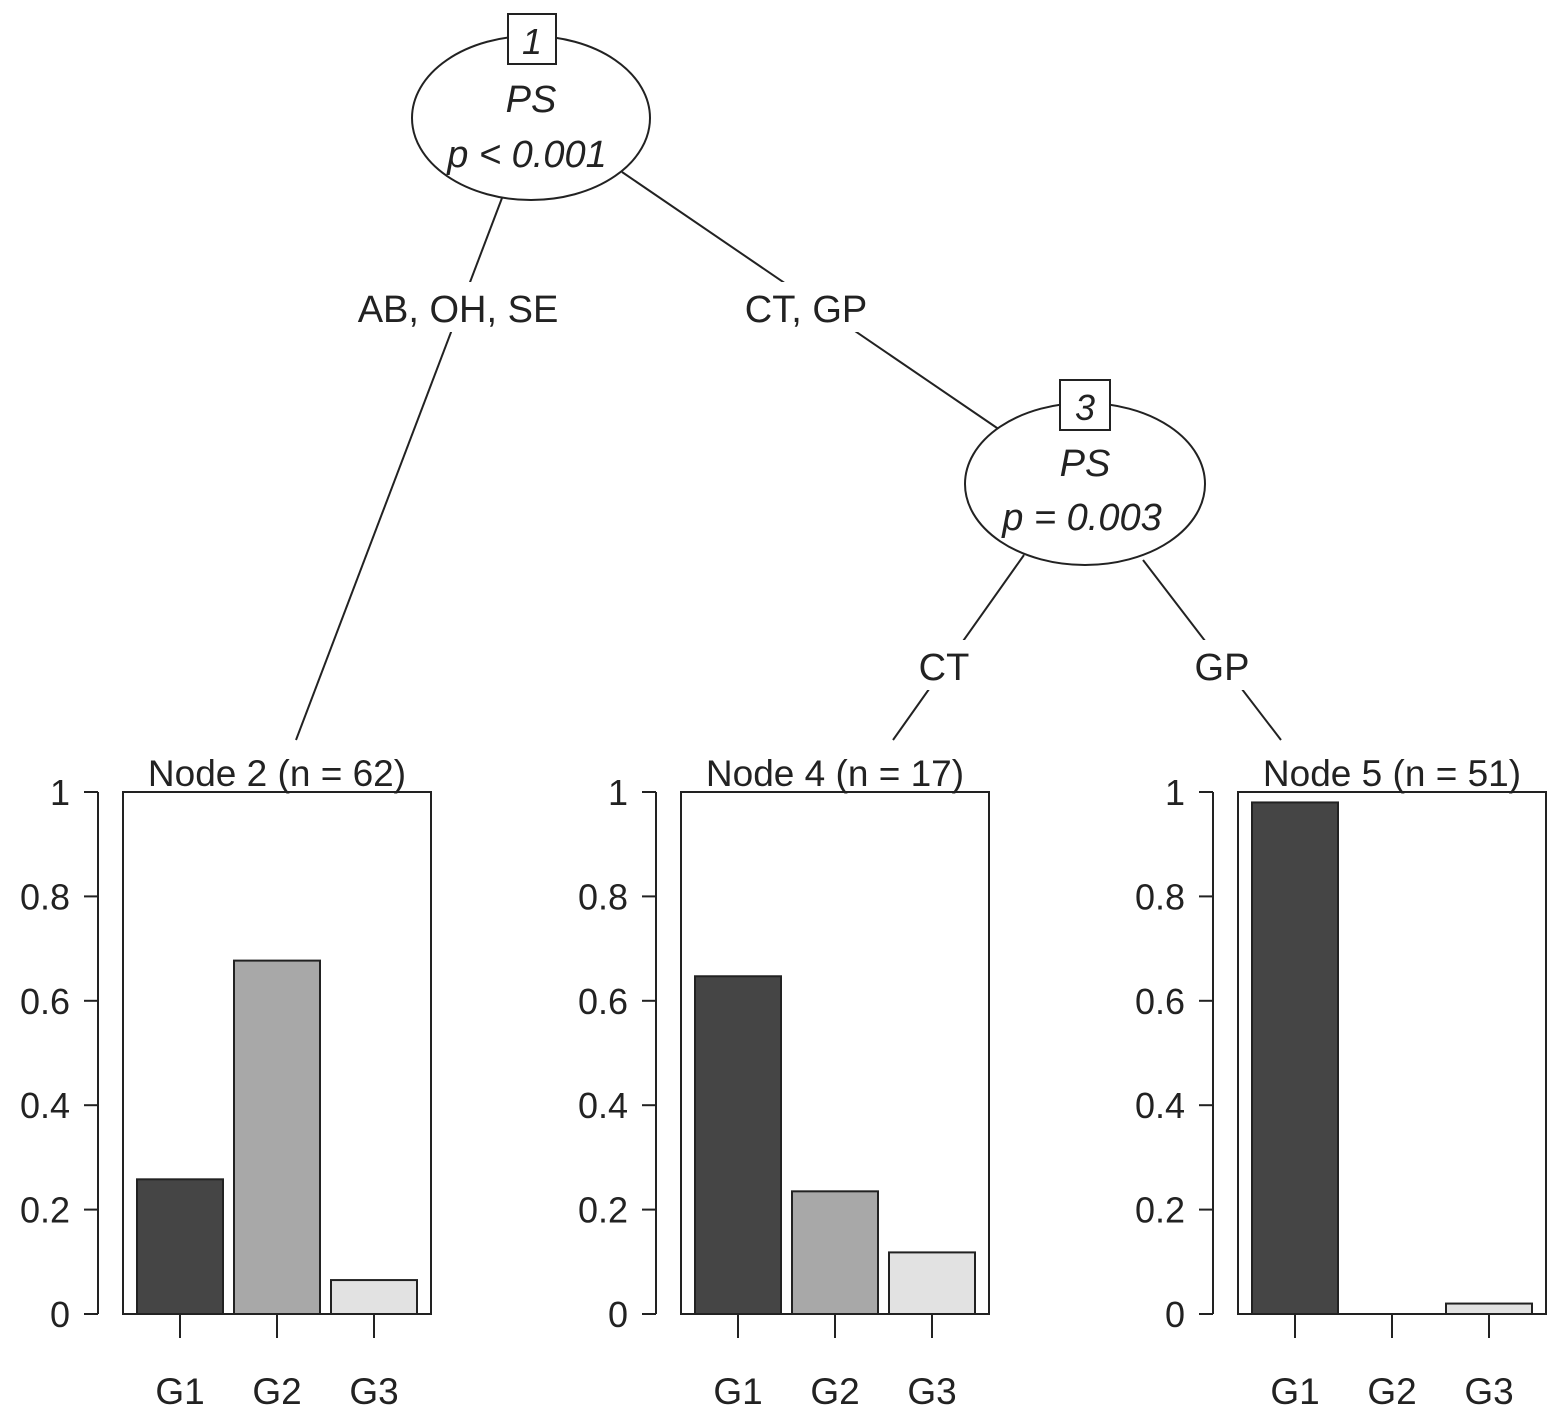  I want to click on node-1-variable: PS, so click(531, 100).